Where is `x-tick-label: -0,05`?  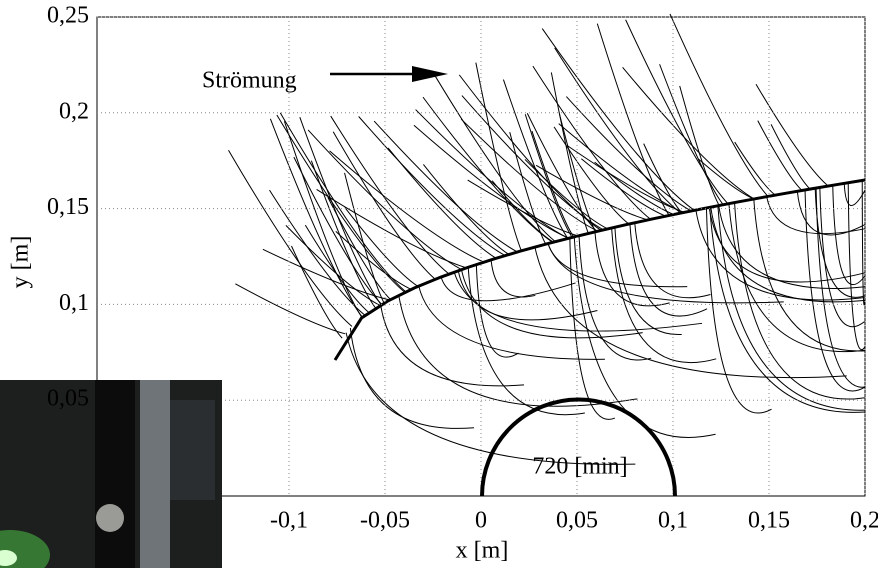
x-tick-label: -0,05 is located at coordinates (385, 521).